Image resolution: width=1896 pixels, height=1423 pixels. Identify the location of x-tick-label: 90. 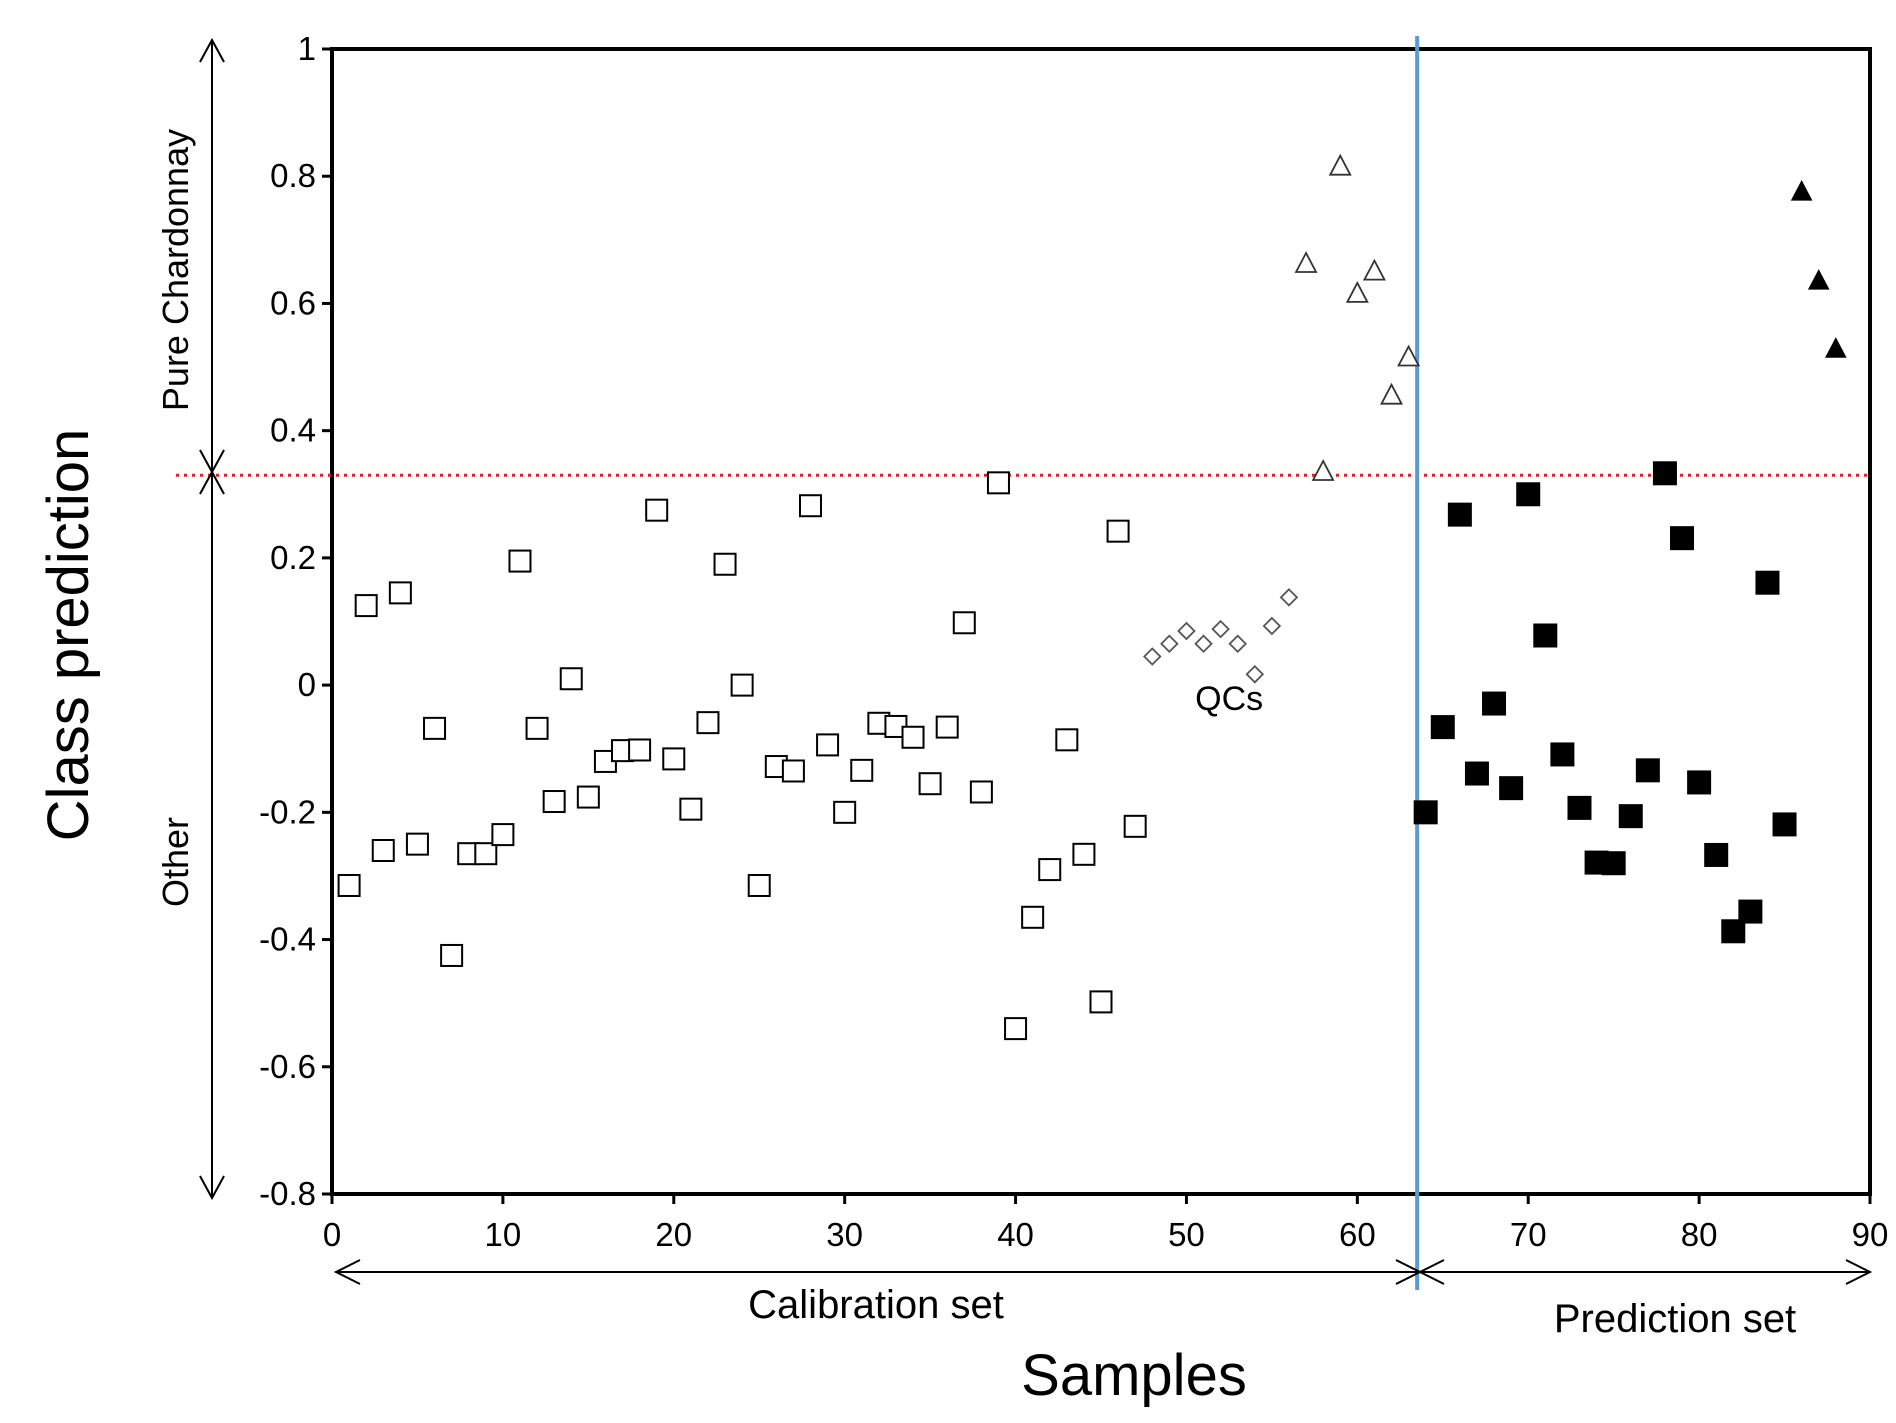
(1870, 1234).